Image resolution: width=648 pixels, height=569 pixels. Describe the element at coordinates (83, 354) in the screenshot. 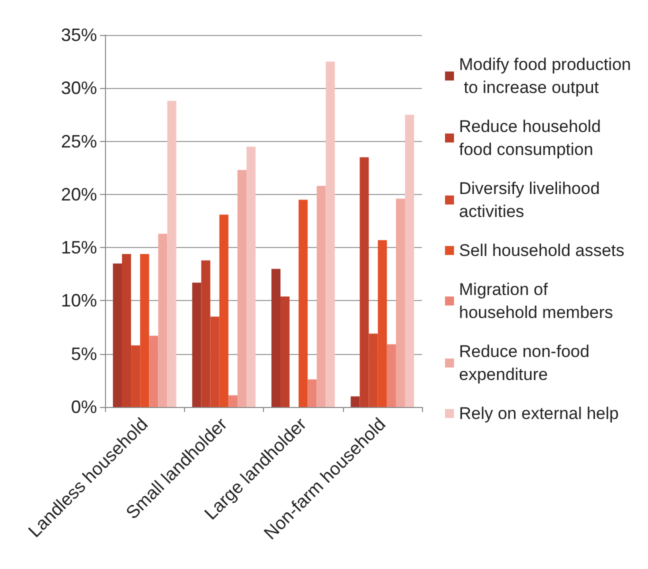

I see `y-tick-label: 5%` at that location.